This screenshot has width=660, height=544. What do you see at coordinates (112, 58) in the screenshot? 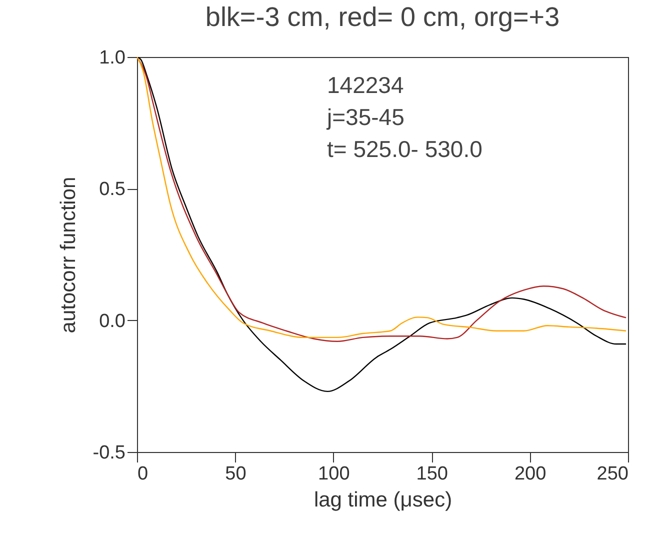
I see `y-tick-label: 1.0` at bounding box center [112, 58].